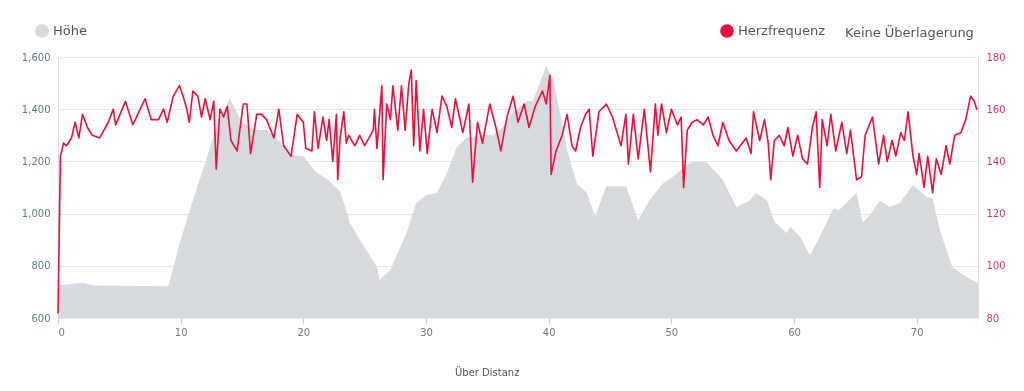 The width and height of the screenshot is (1024, 391). Describe the element at coordinates (917, 332) in the screenshot. I see `x-tick-label: 70` at that location.